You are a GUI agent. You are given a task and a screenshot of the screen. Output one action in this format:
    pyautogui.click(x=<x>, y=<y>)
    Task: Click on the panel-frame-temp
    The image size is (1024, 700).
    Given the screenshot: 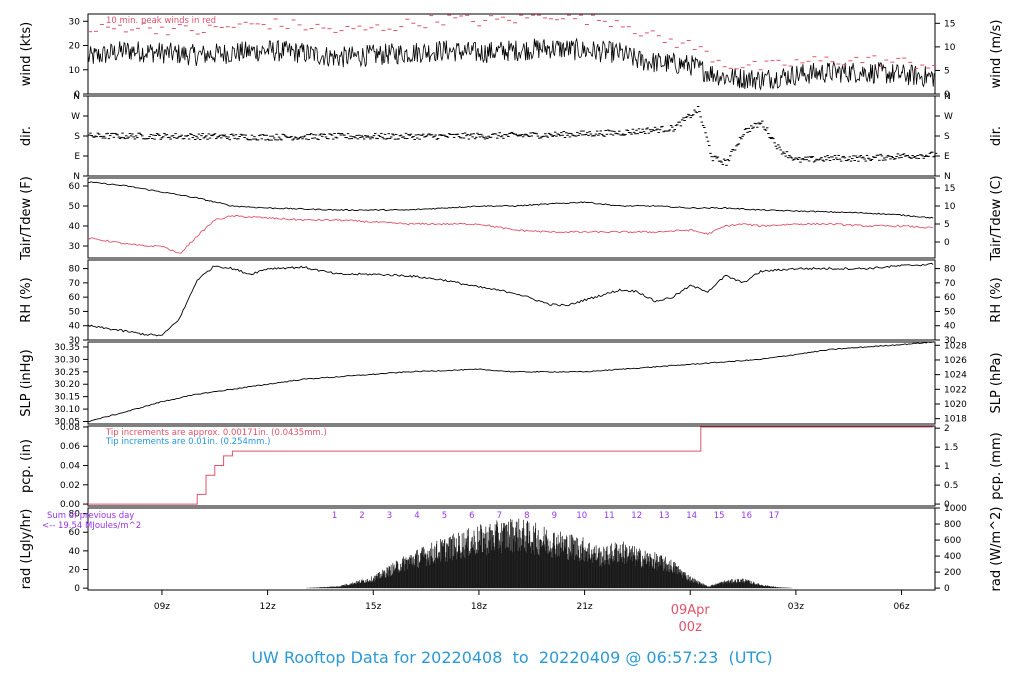 What is the action you would take?
    pyautogui.click(x=511, y=218)
    